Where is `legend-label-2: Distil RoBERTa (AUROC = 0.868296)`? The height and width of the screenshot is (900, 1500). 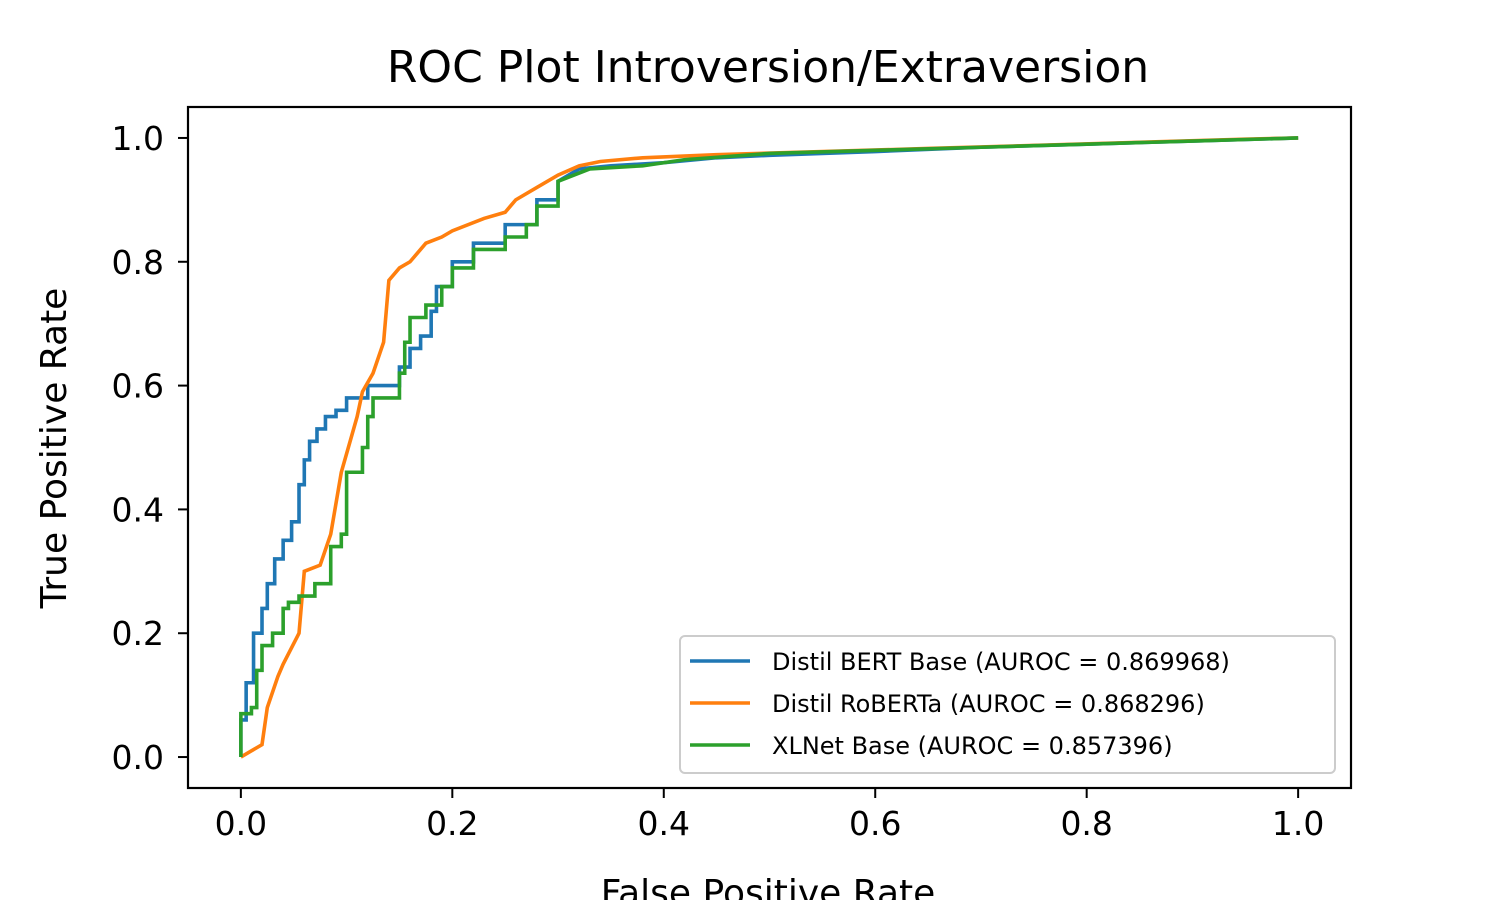 legend-label-2: Distil RoBERTa (AUROC = 0.868296) is located at coordinates (988, 704).